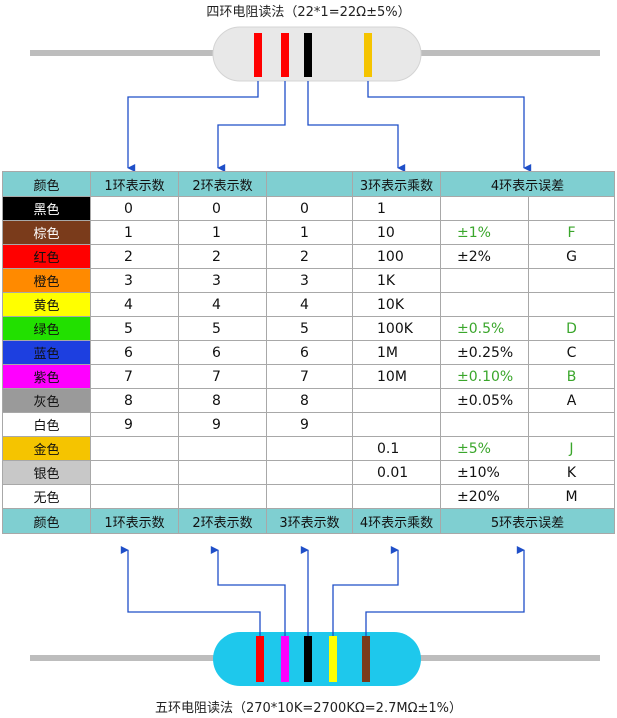 This screenshot has width=617, height=718. I want to click on table-cell: 3, so click(134, 280).